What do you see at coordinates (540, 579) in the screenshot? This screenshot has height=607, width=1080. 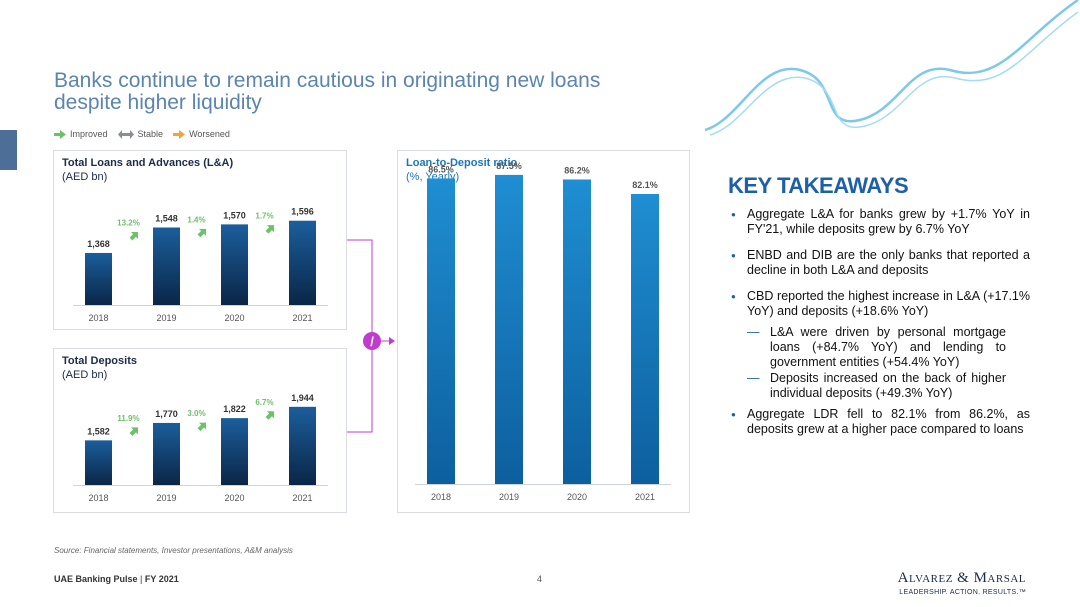 I see `page-number: 4` at bounding box center [540, 579].